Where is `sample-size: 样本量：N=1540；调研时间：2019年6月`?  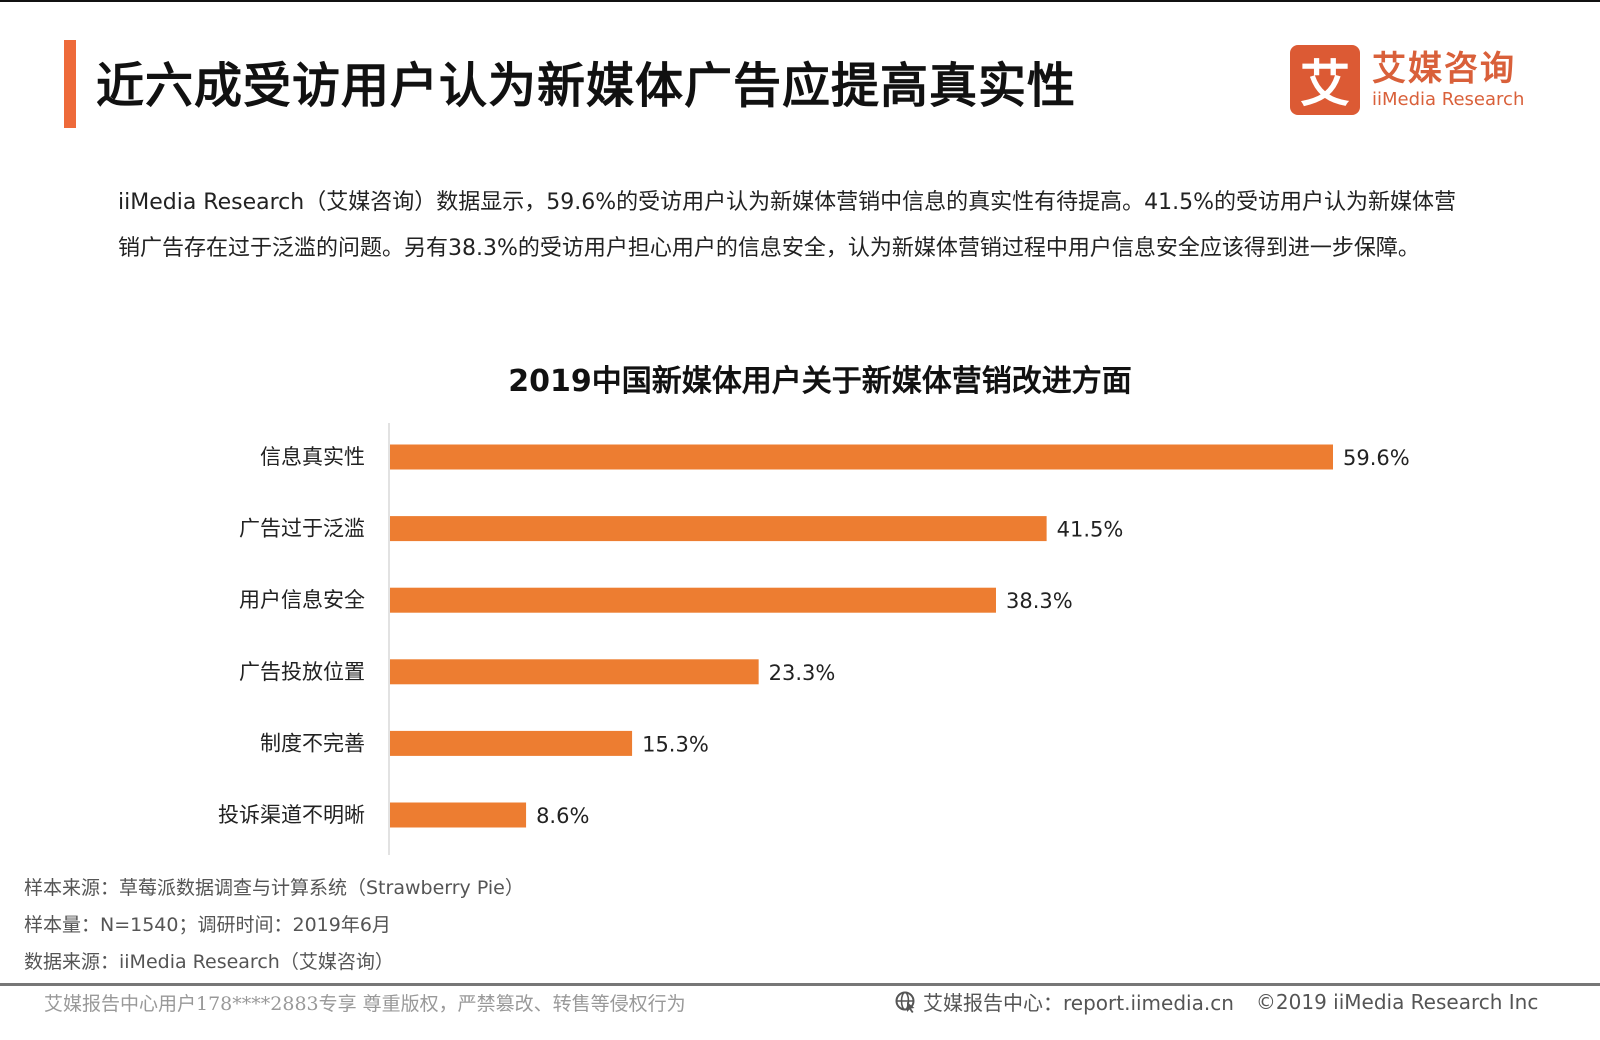
sample-size: 样本量：N=1540；调研时间：2019年6月 is located at coordinates (207, 925).